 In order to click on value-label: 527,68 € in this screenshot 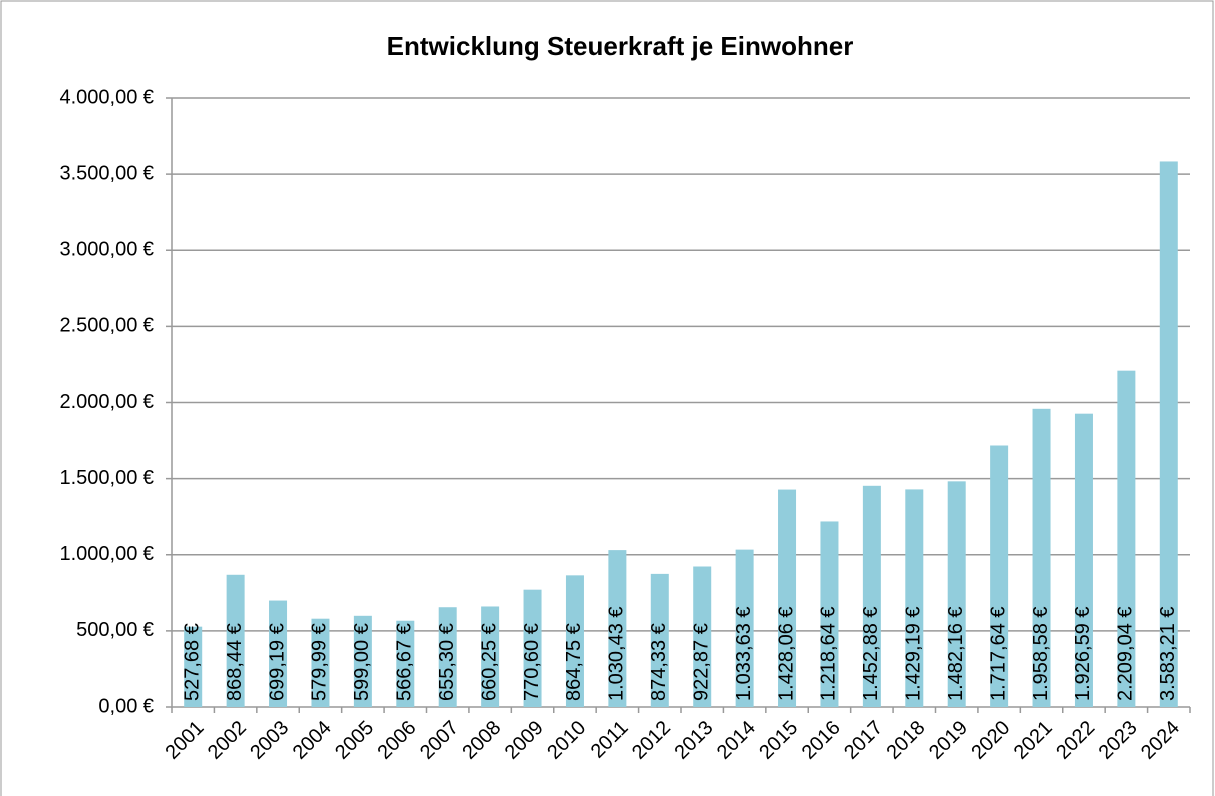, I will do `click(192, 662)`.